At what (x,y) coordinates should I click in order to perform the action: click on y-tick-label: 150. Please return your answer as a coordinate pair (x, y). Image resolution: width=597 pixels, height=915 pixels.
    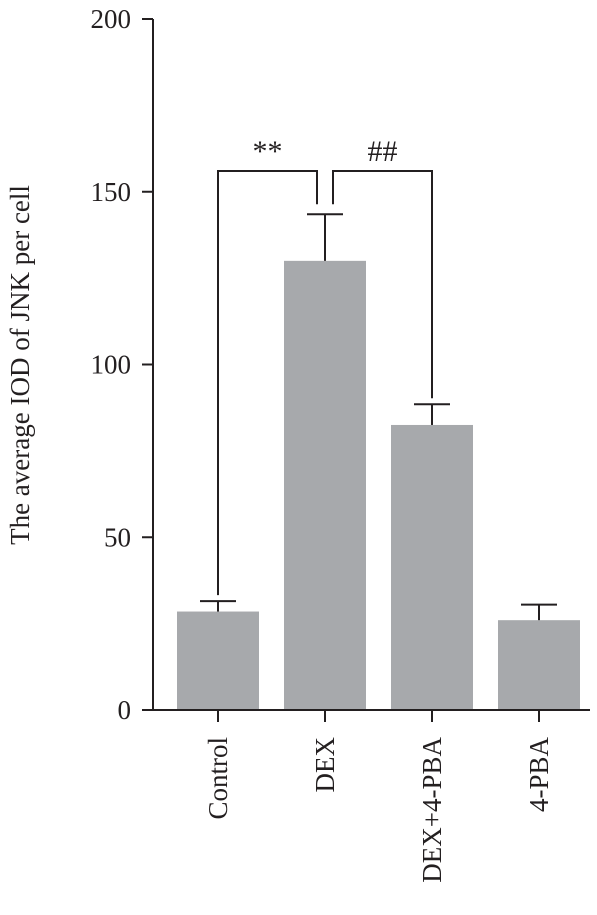
    Looking at the image, I should click on (111, 192).